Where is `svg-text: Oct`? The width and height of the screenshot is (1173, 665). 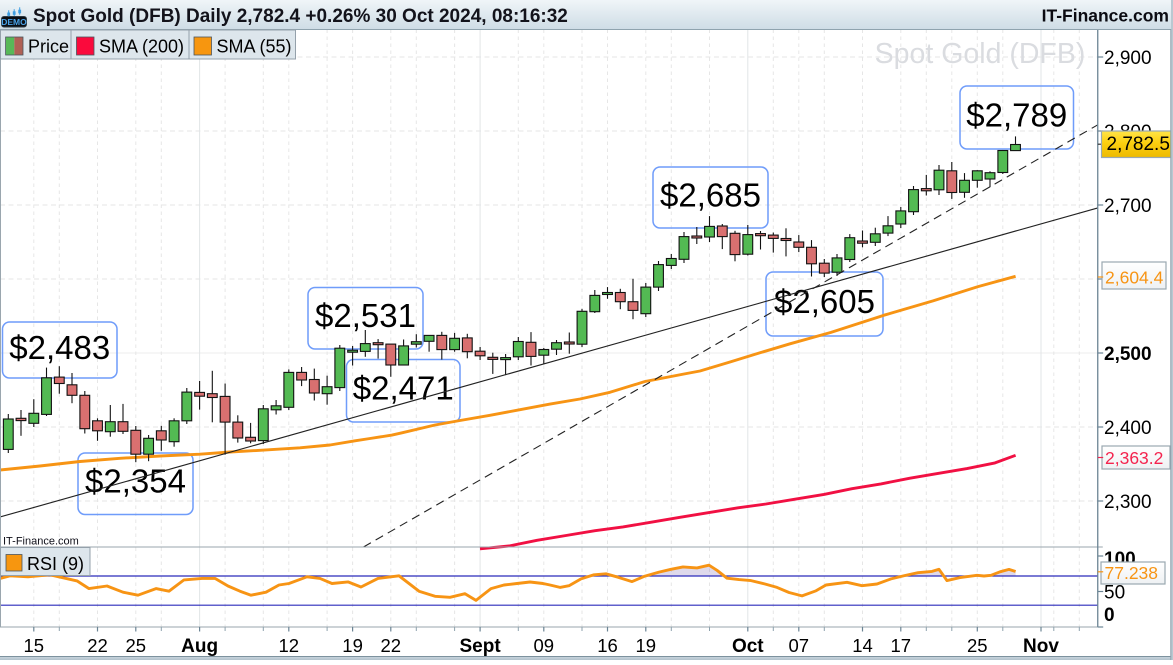 svg-text: Oct is located at coordinates (748, 646).